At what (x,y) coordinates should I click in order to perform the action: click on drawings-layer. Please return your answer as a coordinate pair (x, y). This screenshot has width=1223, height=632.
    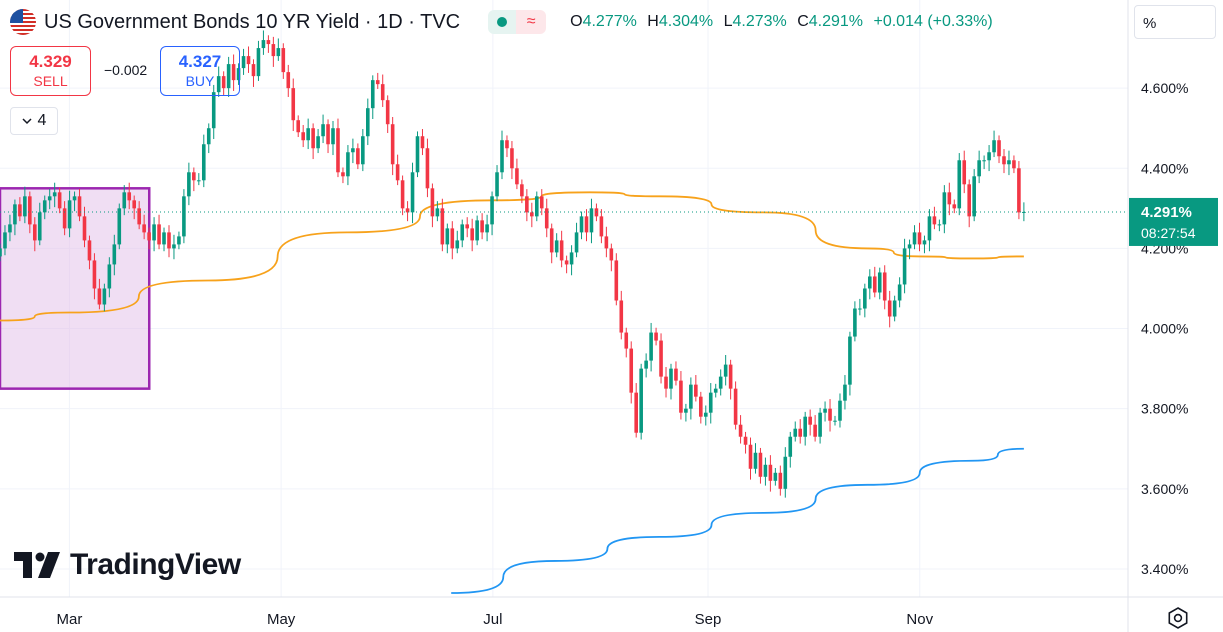
    Looking at the image, I should click on (75, 288).